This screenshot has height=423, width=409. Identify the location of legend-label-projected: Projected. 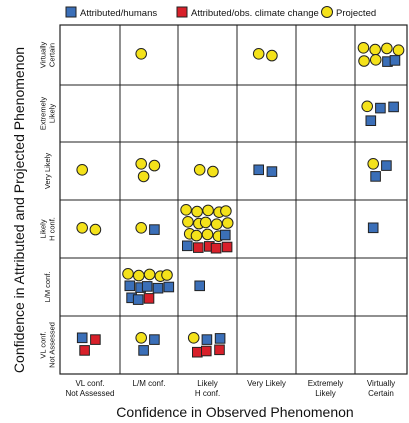
(356, 13).